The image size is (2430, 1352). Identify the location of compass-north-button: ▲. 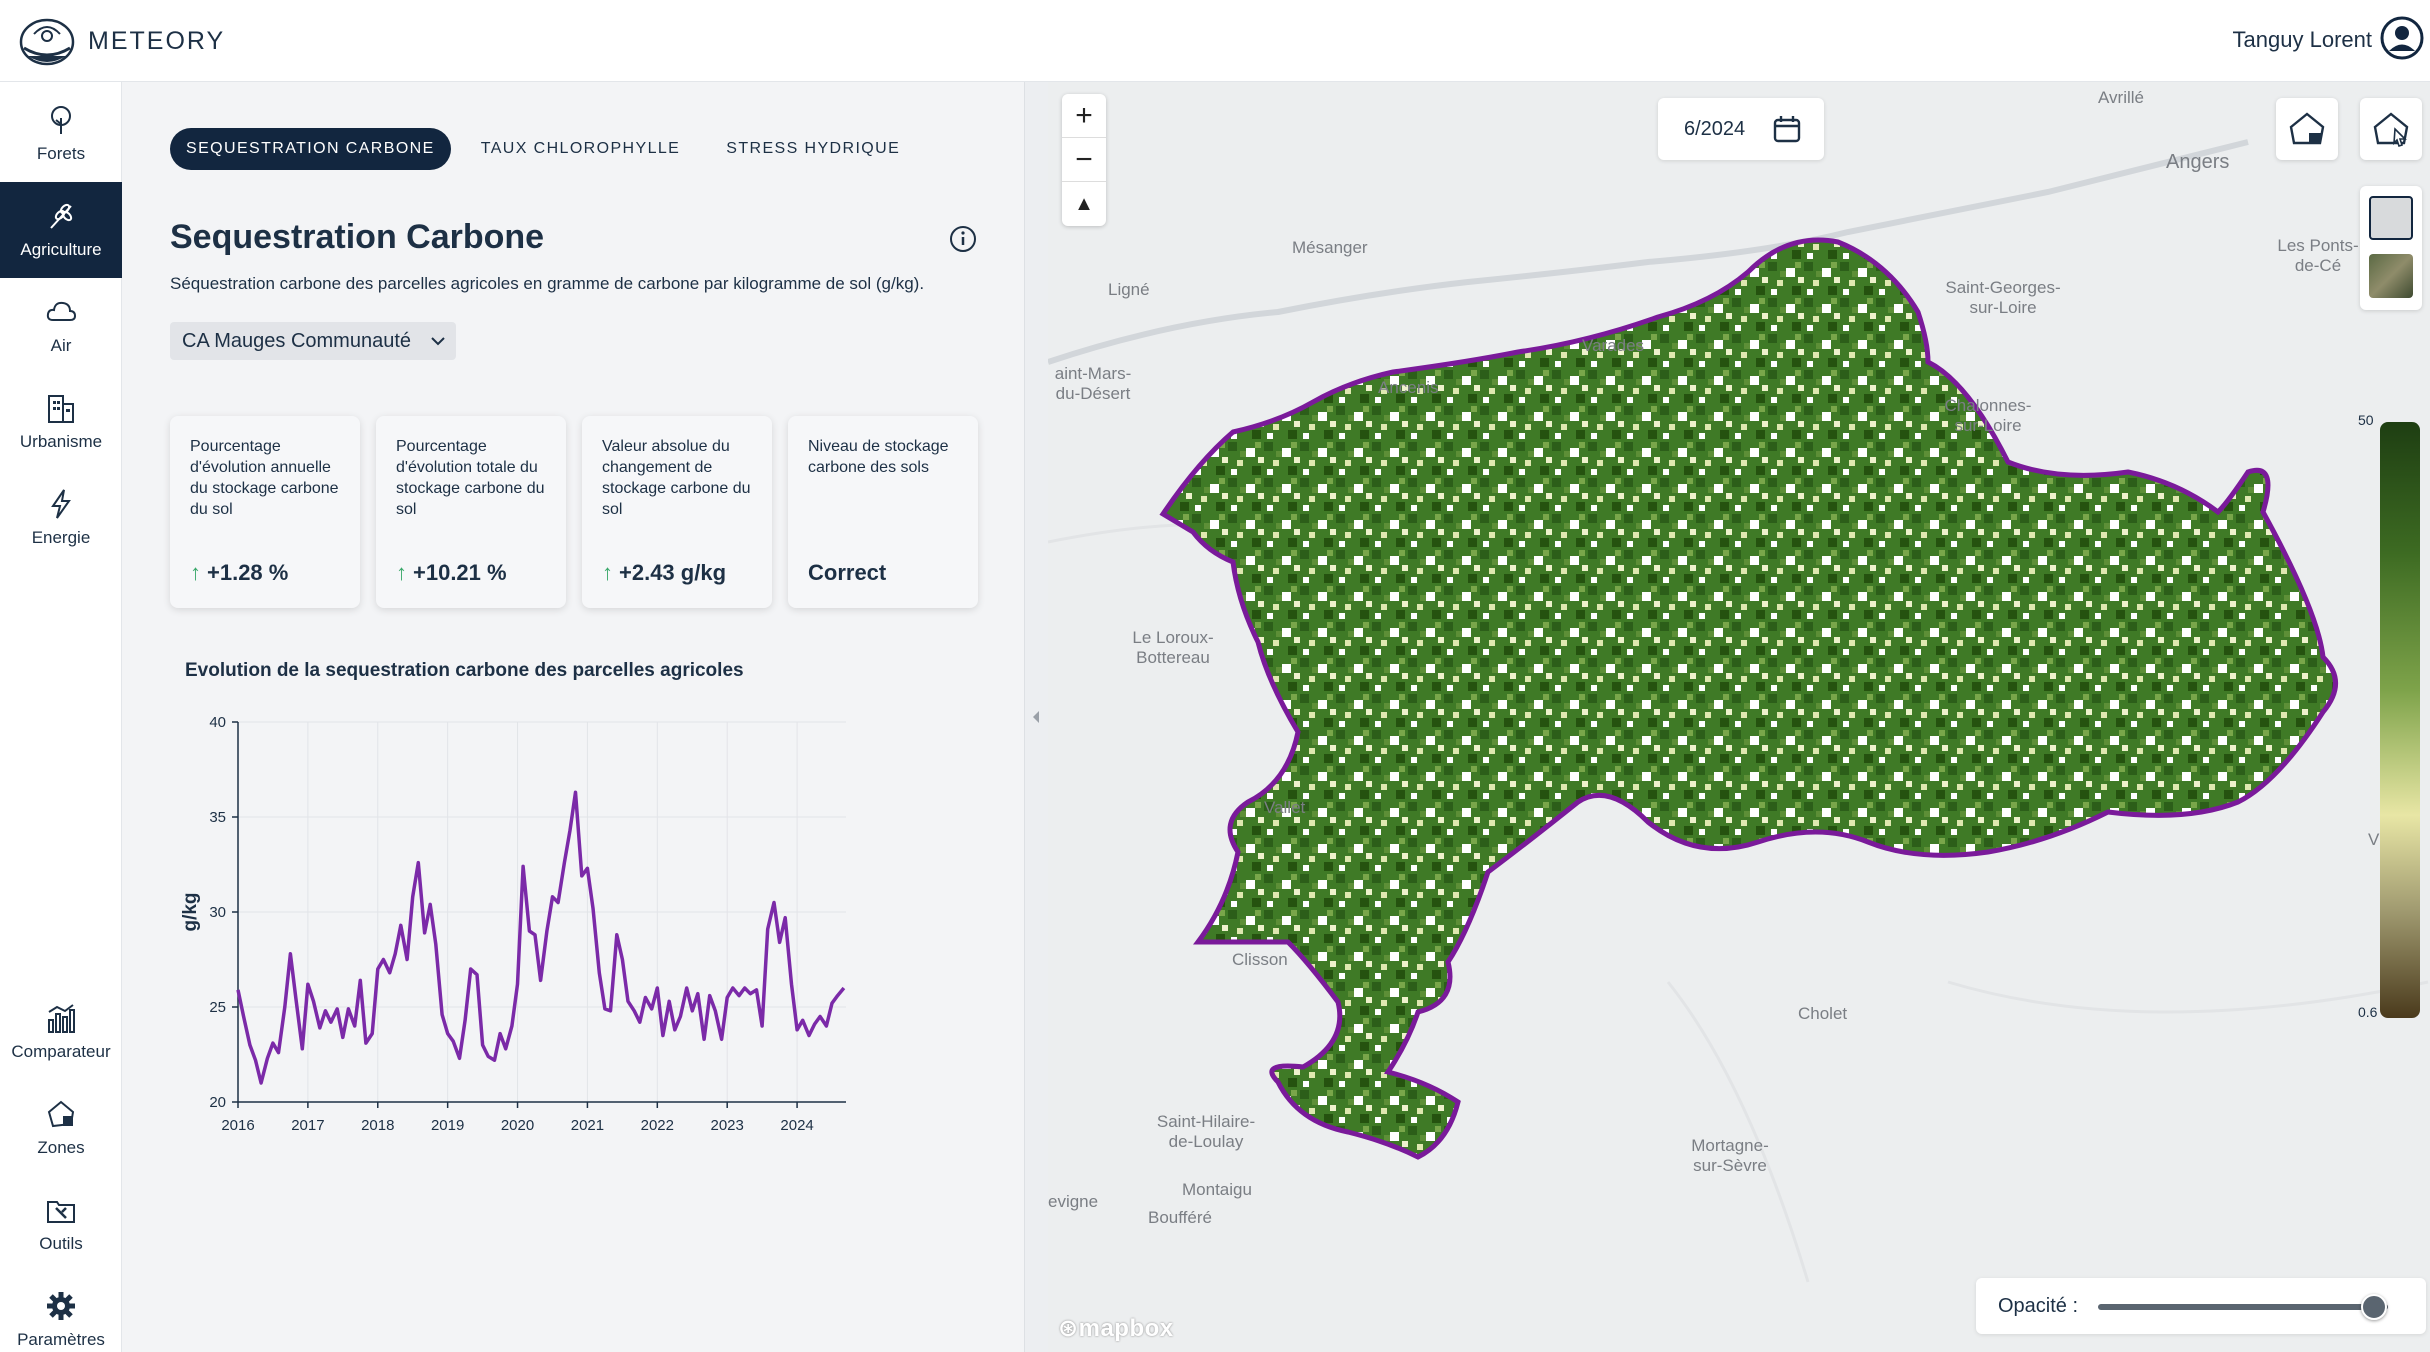
(1084, 203).